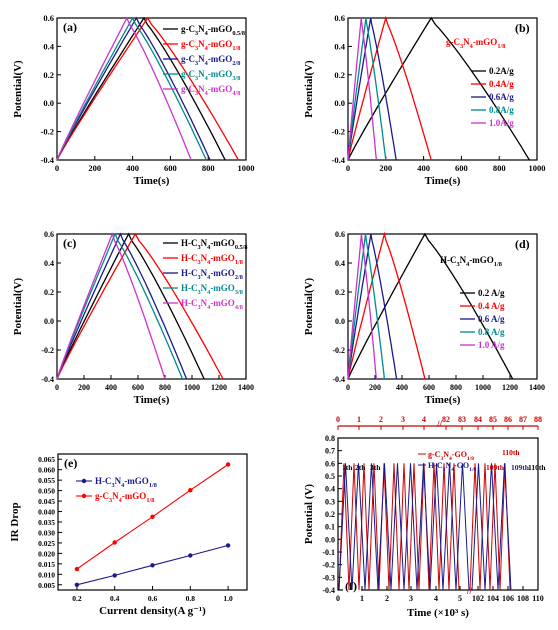 The image size is (558, 630). I want to click on y-tick-label: 0.065, so click(46, 459).